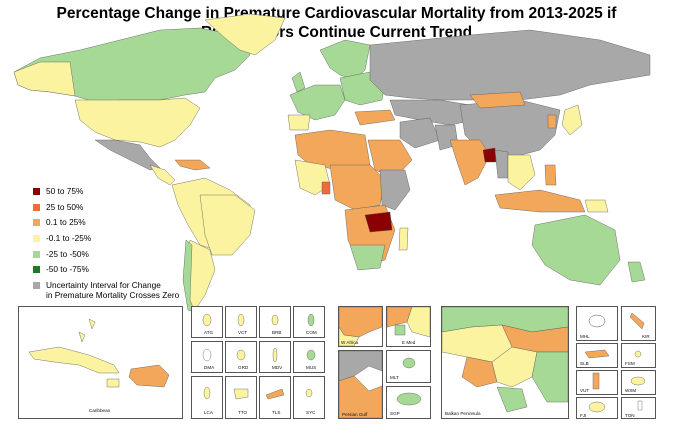 The height and width of the screenshot is (435, 673). Describe the element at coordinates (552, 121) in the screenshot. I see `region-korea` at that location.